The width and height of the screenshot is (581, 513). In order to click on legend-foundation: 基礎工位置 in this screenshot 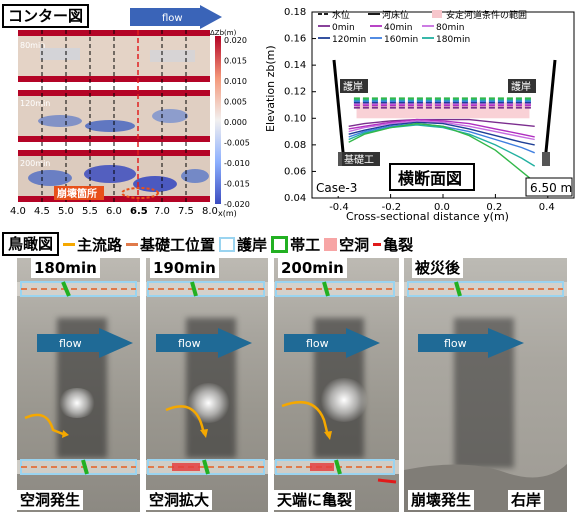, I will do `click(170, 244)`.